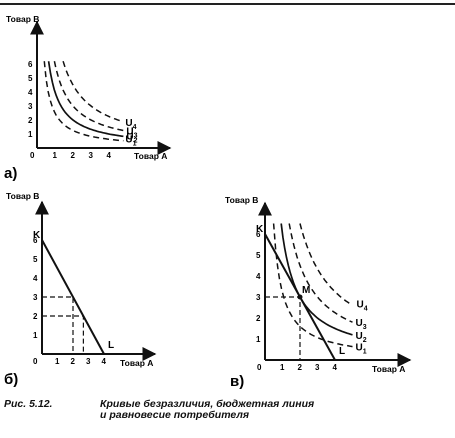  What do you see at coordinates (11, 379) in the screenshot?
I see `panel-b-letter: б)` at bounding box center [11, 379].